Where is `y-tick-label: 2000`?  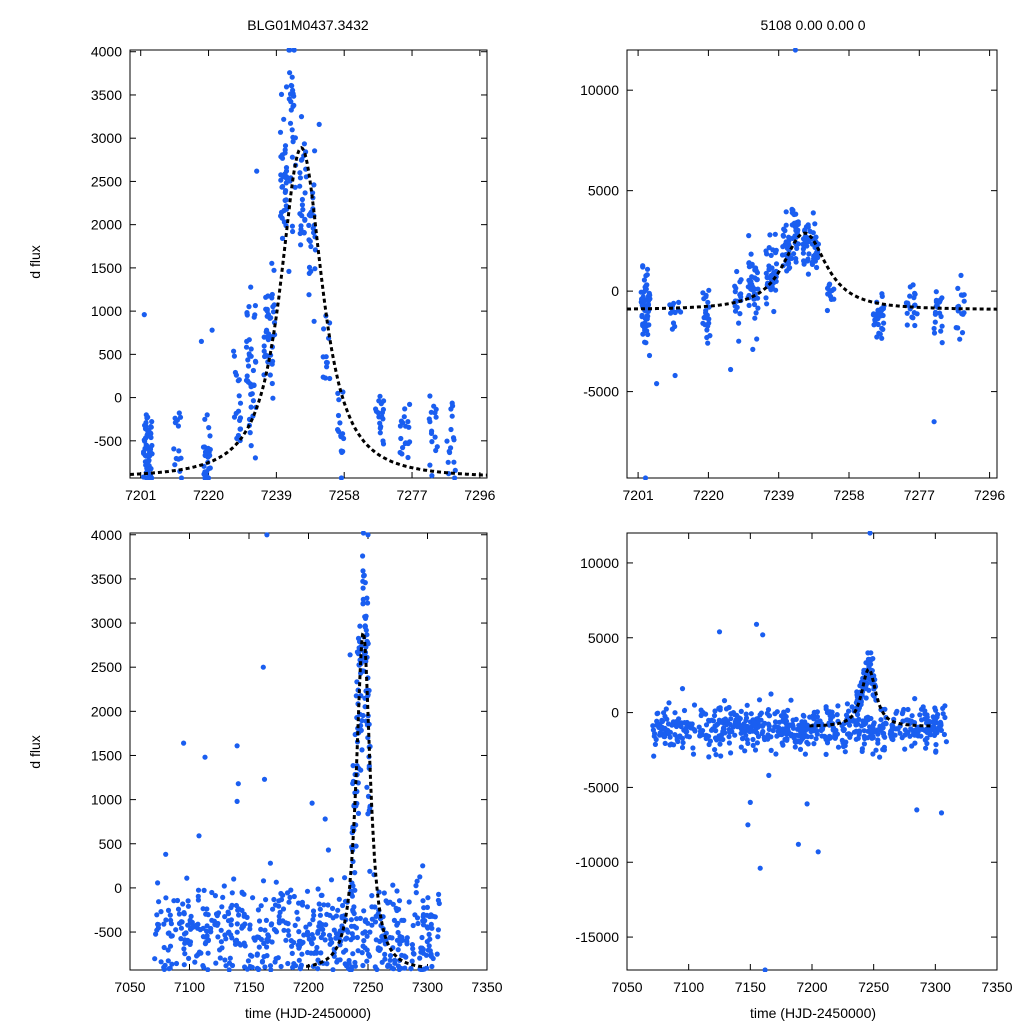
y-tick-label: 2000 is located at coordinates (106, 225).